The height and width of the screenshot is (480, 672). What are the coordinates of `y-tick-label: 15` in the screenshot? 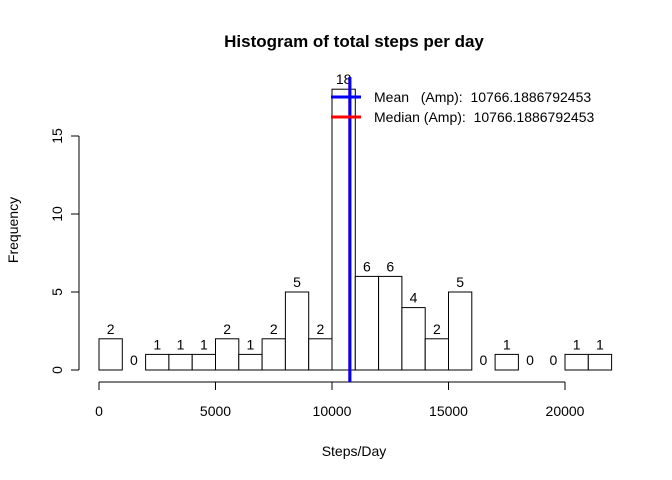 It's located at (57, 136).